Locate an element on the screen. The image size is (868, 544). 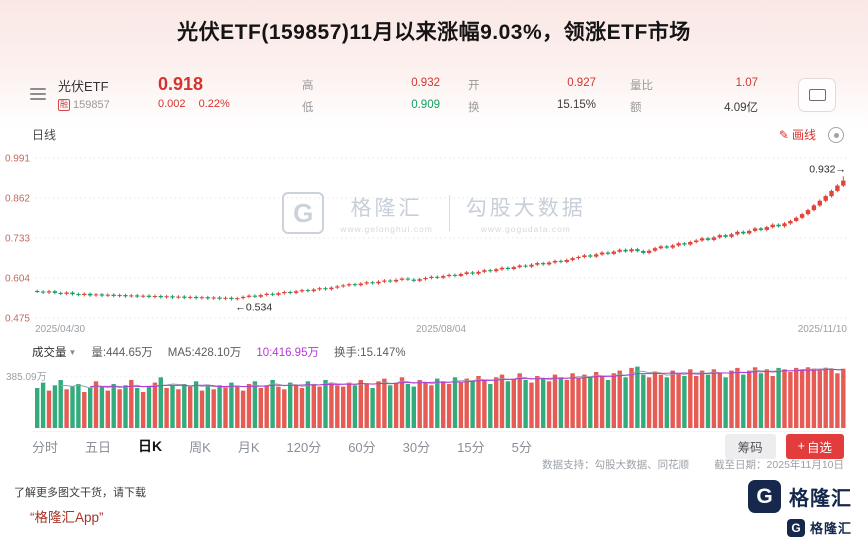
field-amount-value: 4.09亿 is located at coordinates (741, 108).